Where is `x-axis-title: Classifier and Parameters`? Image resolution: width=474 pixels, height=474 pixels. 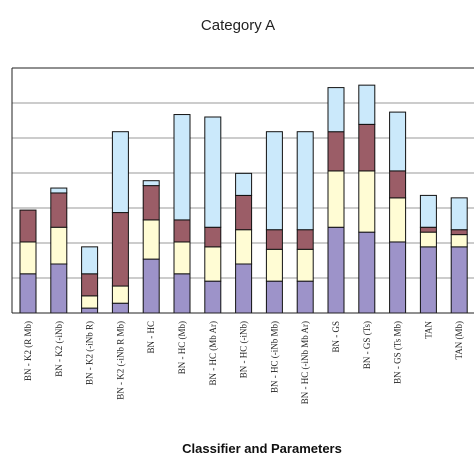 x-axis-title: Classifier and Parameters is located at coordinates (262, 448).